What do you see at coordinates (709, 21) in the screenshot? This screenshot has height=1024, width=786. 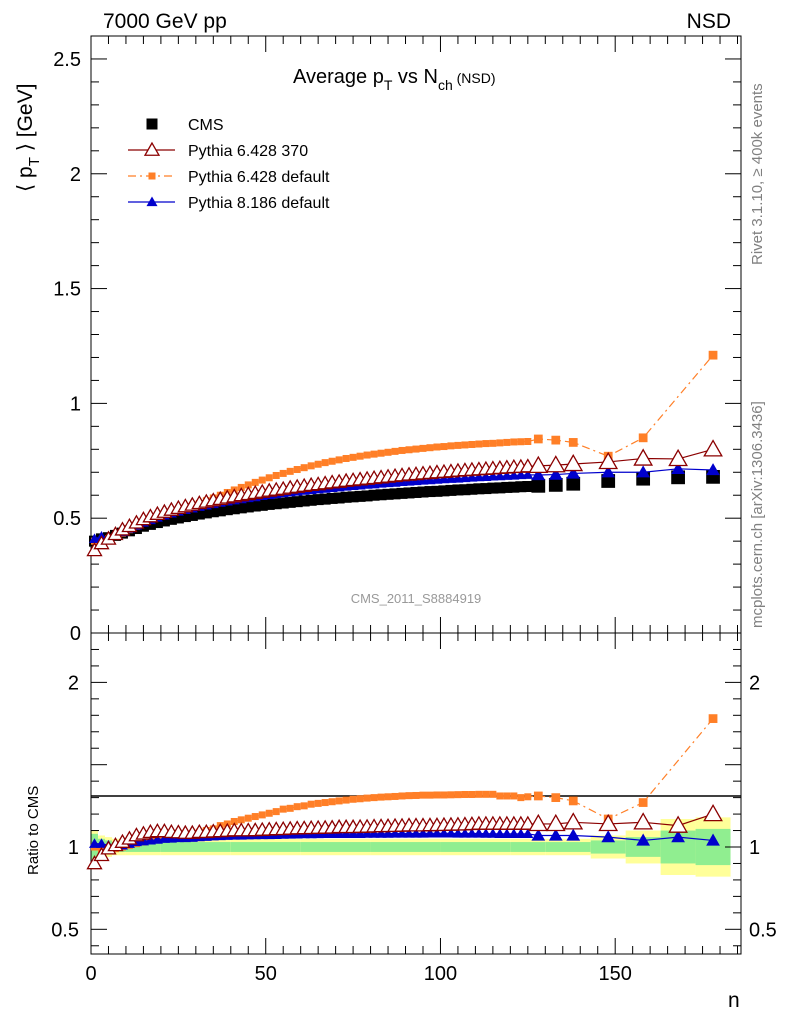 I see `header-right: NSD` at bounding box center [709, 21].